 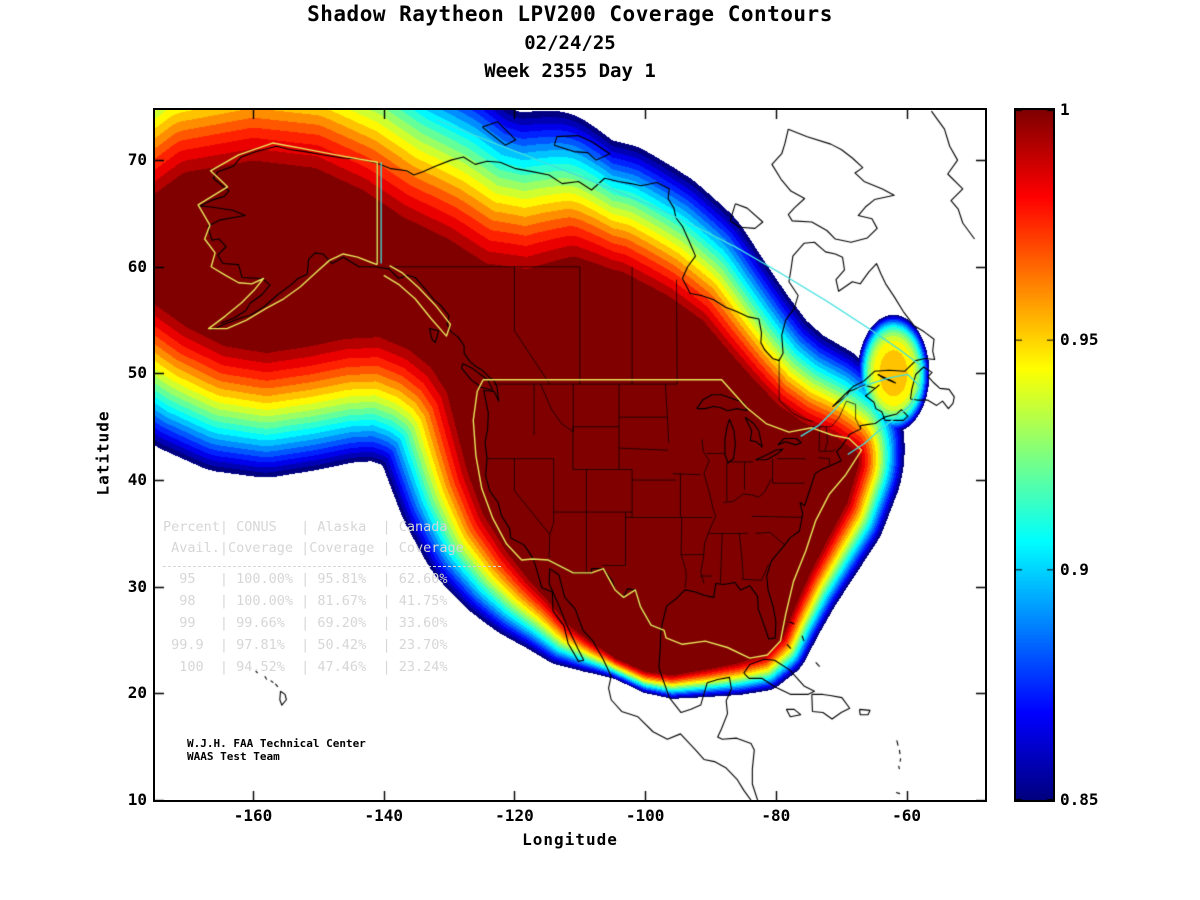 What do you see at coordinates (233, 756) in the screenshot?
I see `credit-line-2: WAAS Test Team` at bounding box center [233, 756].